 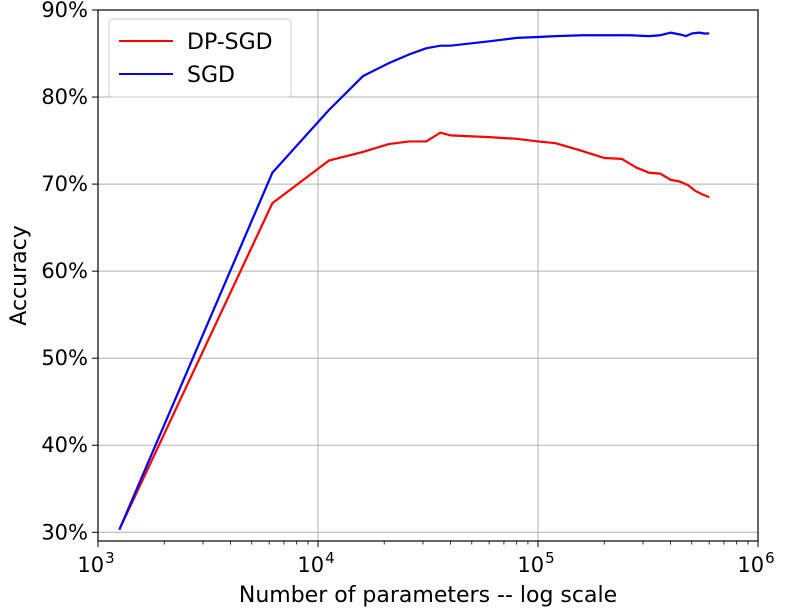 I want to click on y-tick-label: 50%, so click(x=64, y=358).